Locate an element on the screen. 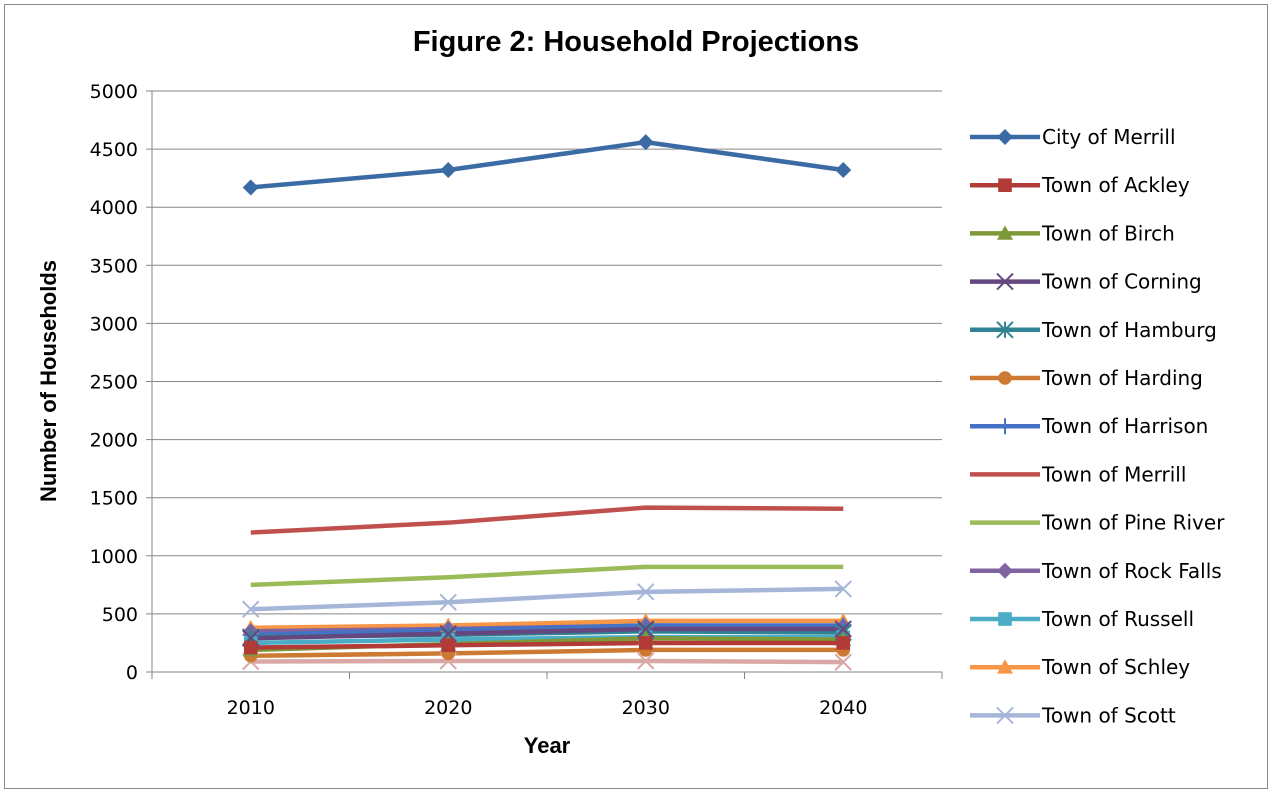 Image resolution: width=1273 pixels, height=794 pixels. legend-label: Town of Scott is located at coordinates (1108, 715).